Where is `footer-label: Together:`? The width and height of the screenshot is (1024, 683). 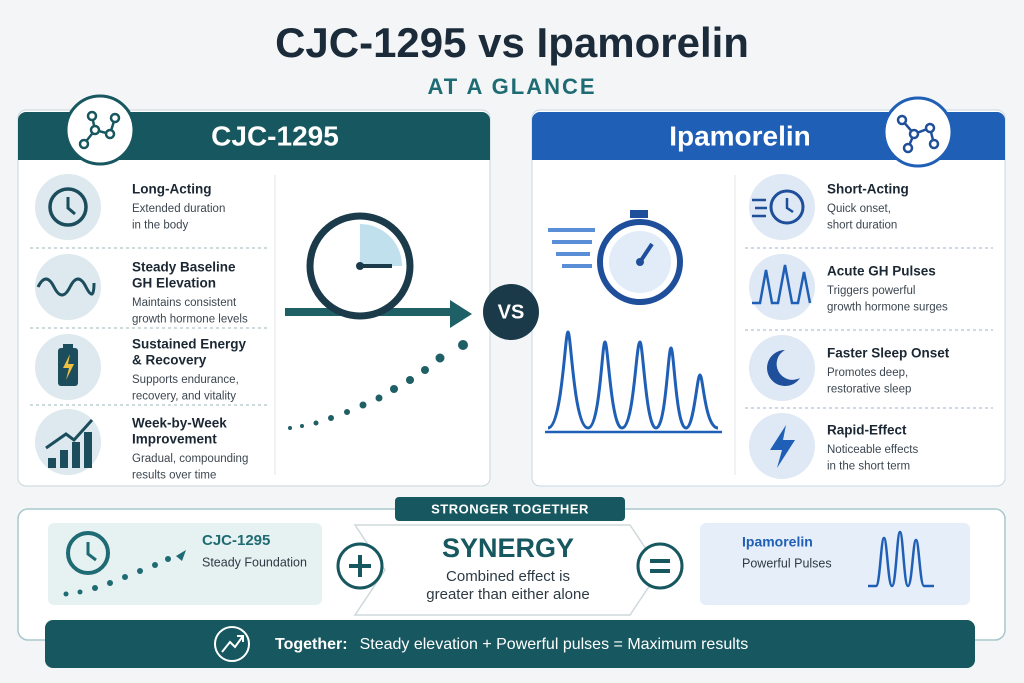
footer-label: Together: is located at coordinates (311, 644).